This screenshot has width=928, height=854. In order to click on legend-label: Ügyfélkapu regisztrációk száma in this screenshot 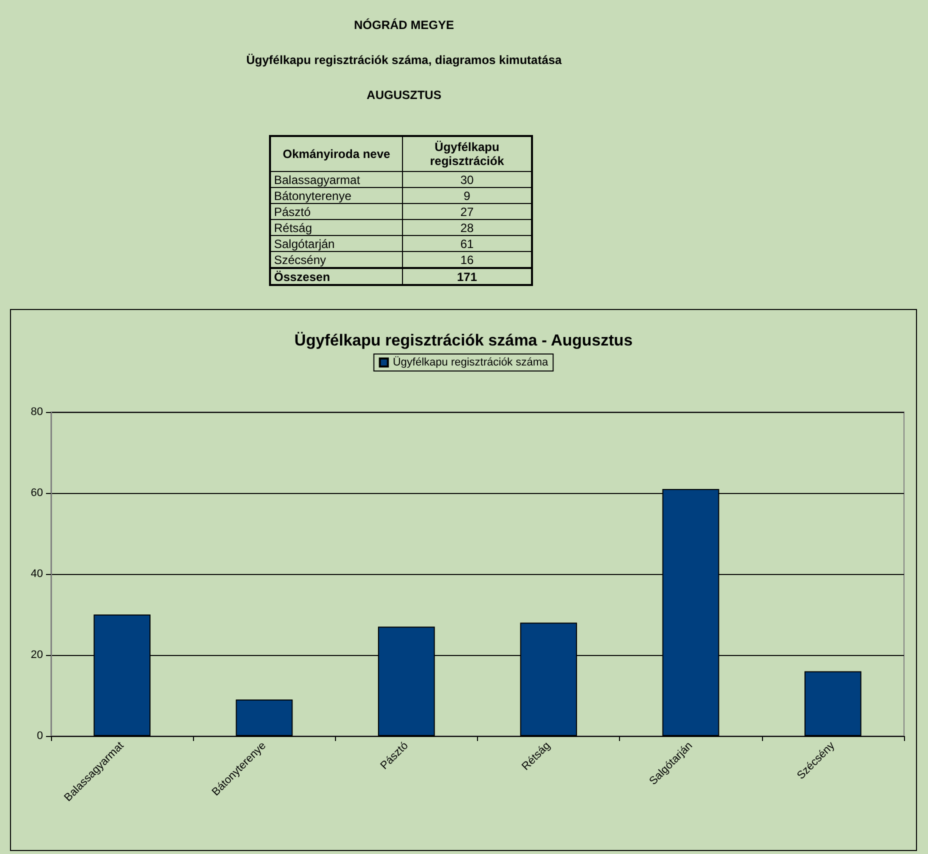, I will do `click(471, 362)`.